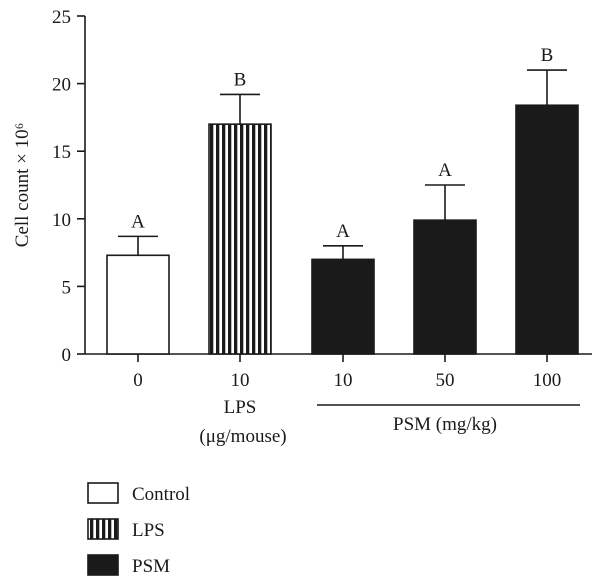 The image size is (600, 586). Describe the element at coordinates (103, 565) in the screenshot. I see `legend-swatch-psm` at that location.